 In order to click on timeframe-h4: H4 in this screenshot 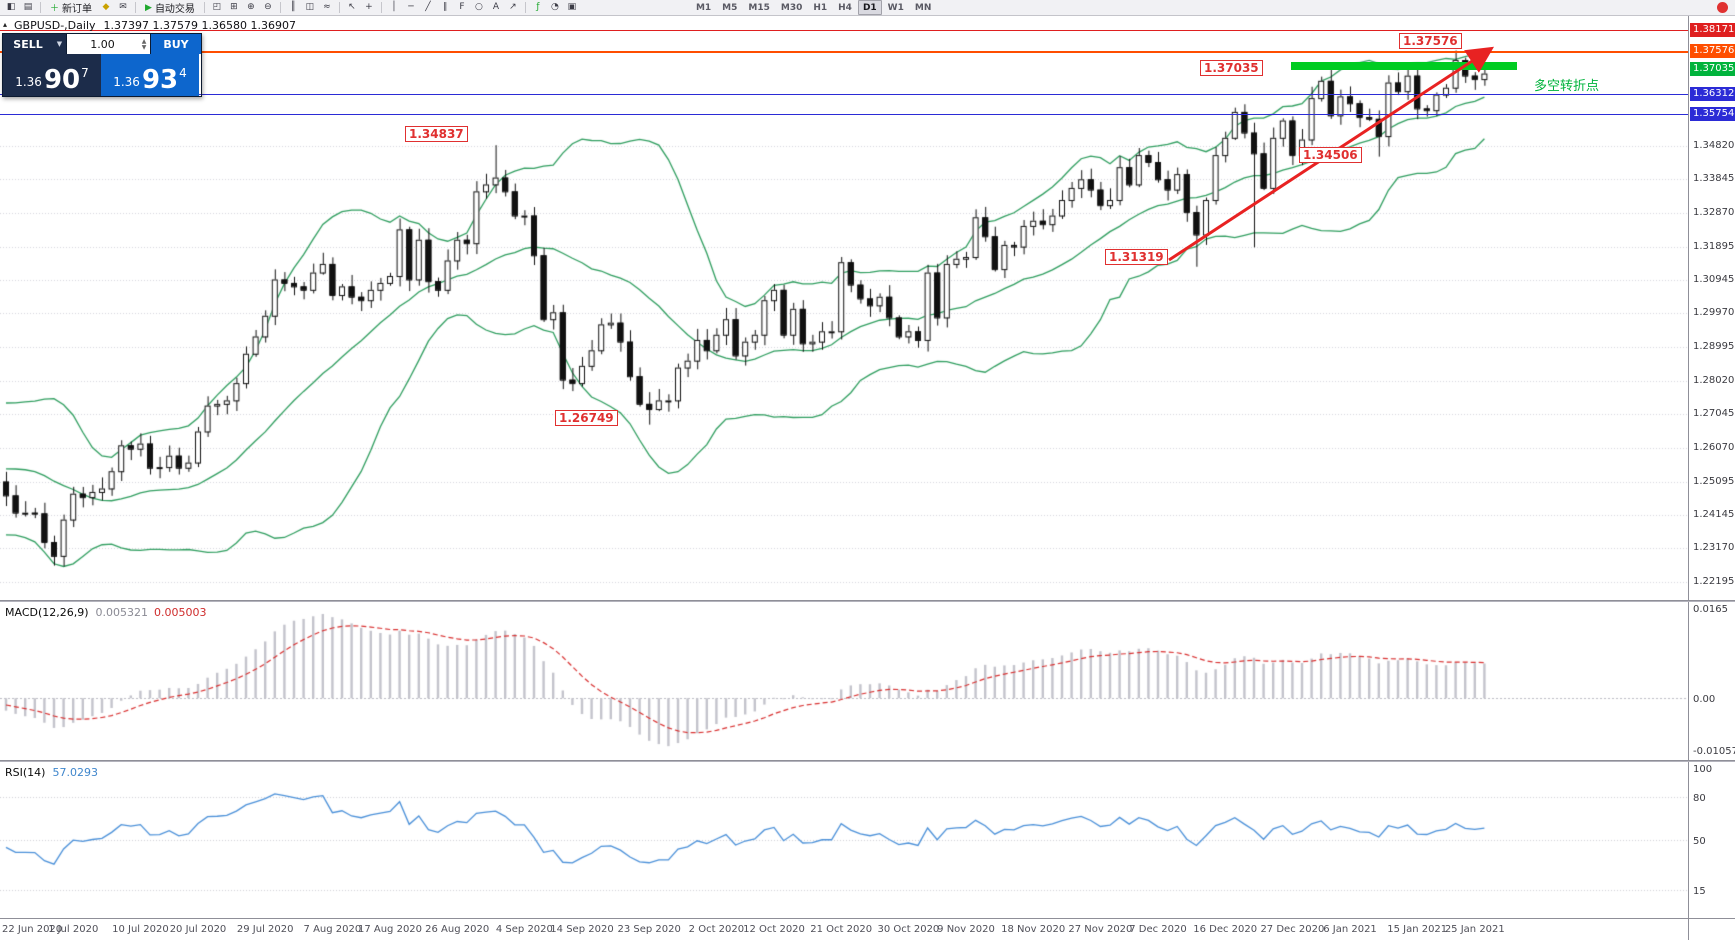, I will do `click(845, 7)`.